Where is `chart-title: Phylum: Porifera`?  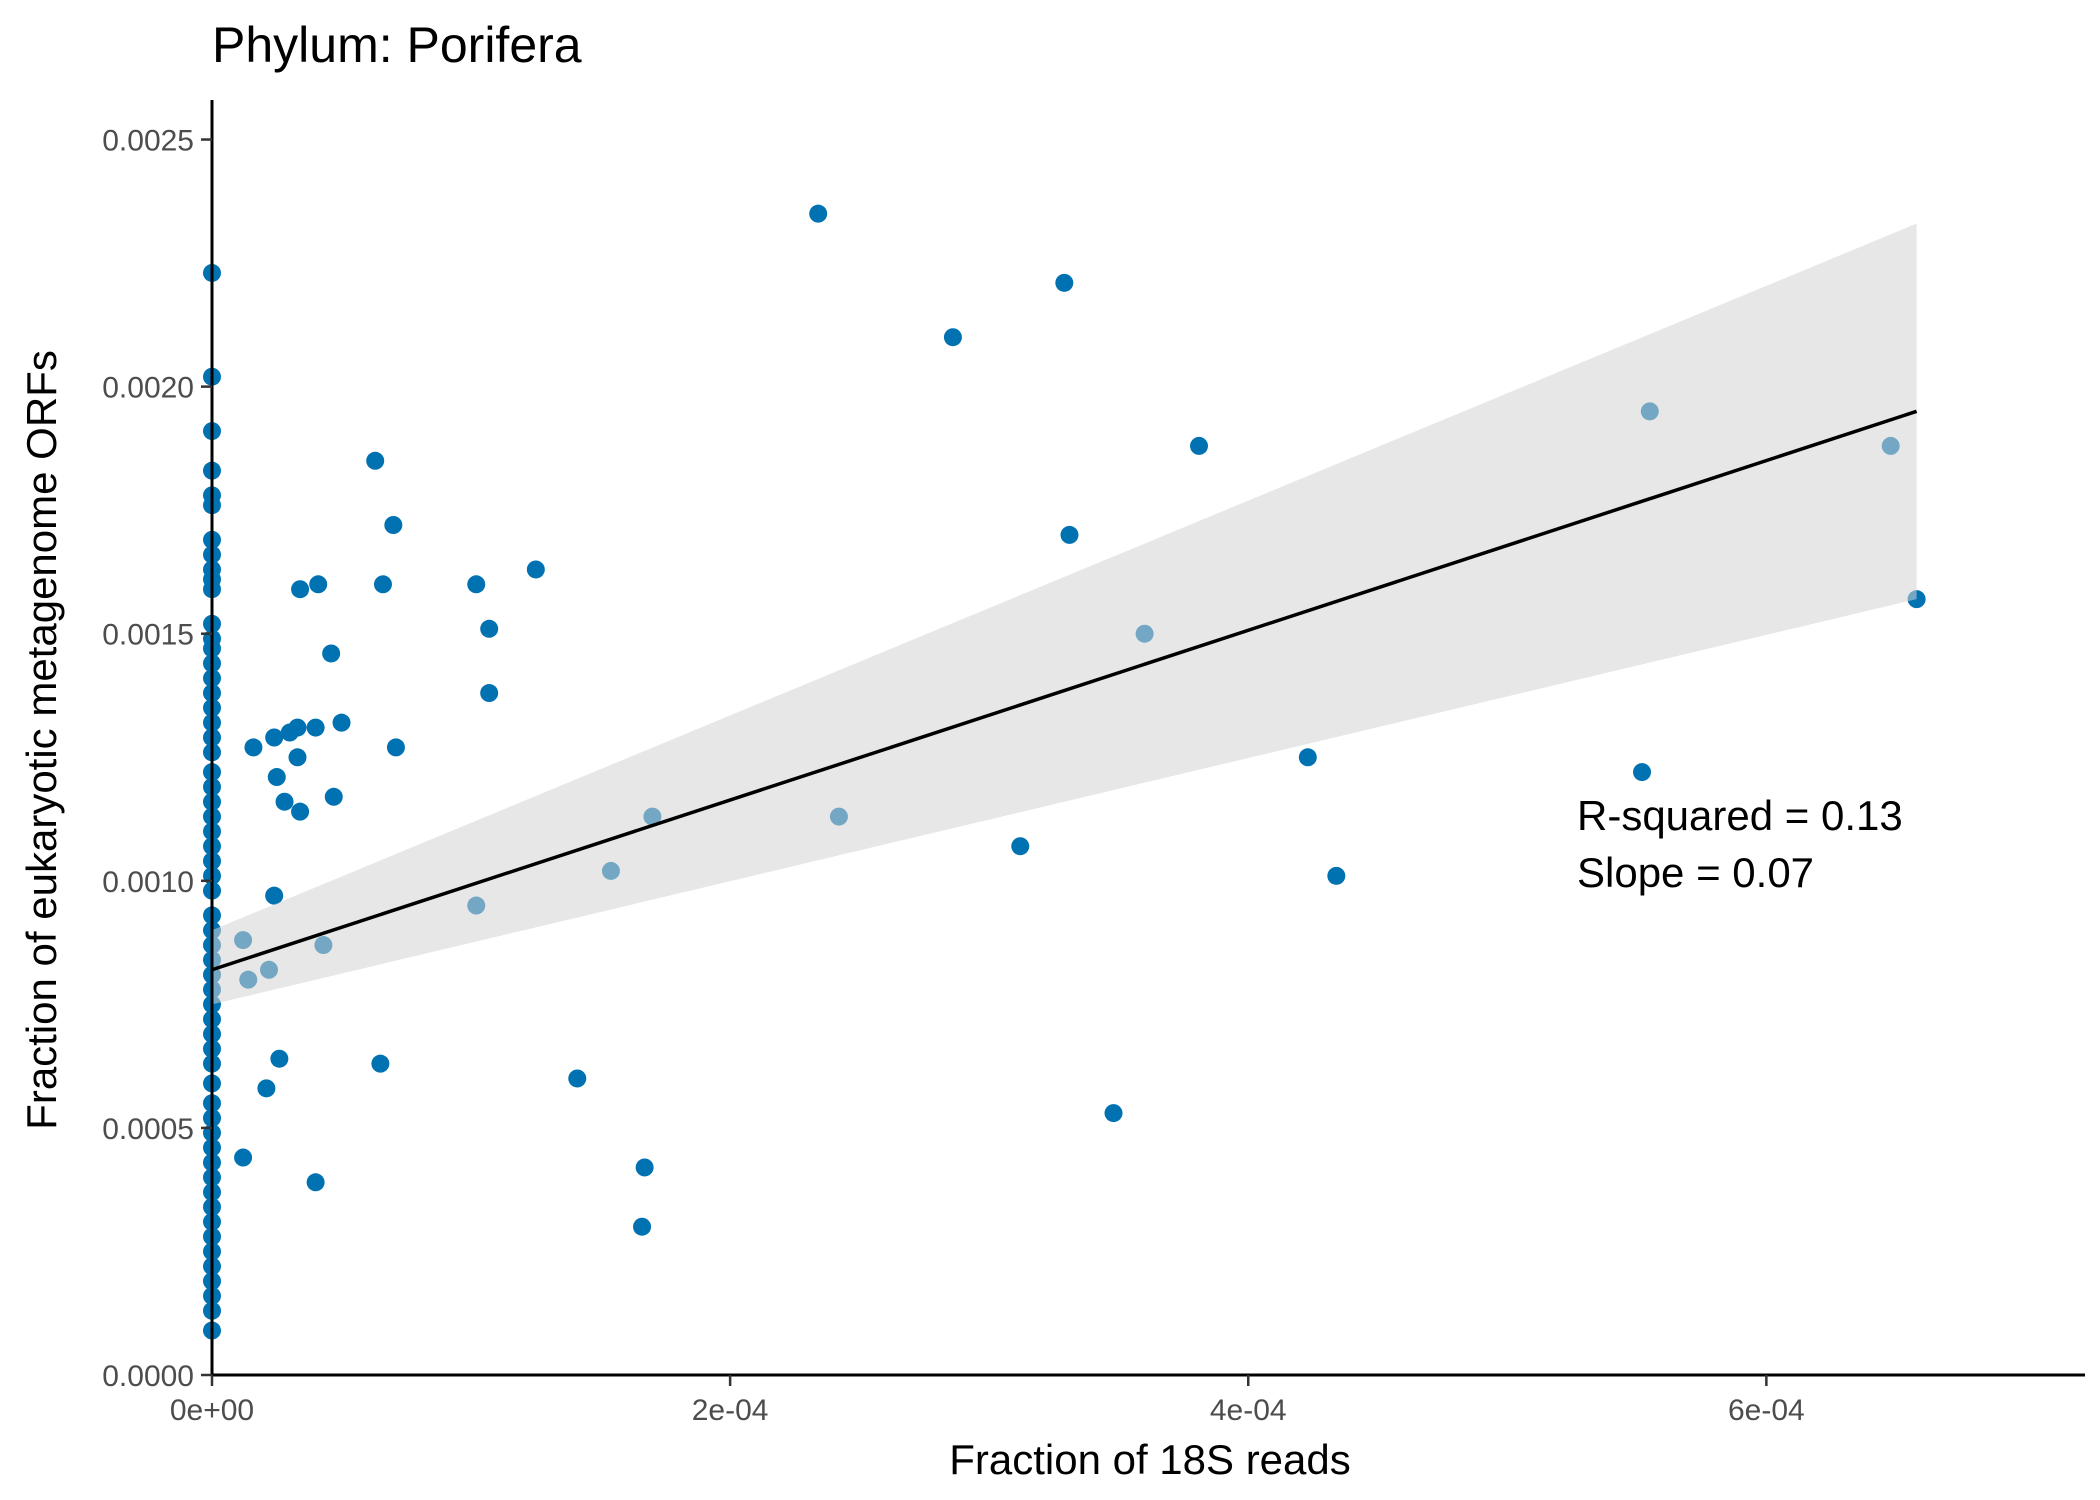 chart-title: Phylum: Porifera is located at coordinates (397, 45).